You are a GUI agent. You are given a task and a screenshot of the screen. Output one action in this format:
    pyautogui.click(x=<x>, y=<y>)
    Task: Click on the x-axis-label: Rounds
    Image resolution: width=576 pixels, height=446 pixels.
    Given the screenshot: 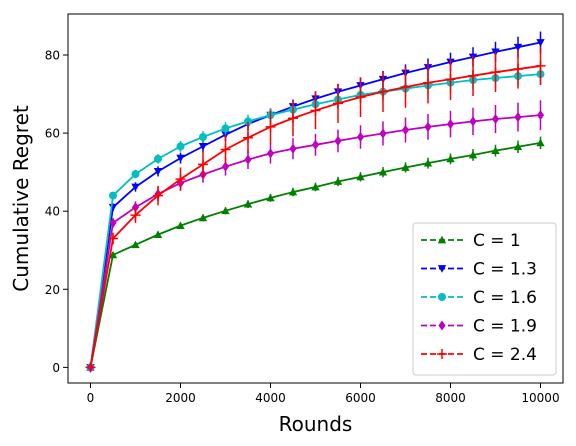 What is the action you would take?
    pyautogui.click(x=316, y=424)
    